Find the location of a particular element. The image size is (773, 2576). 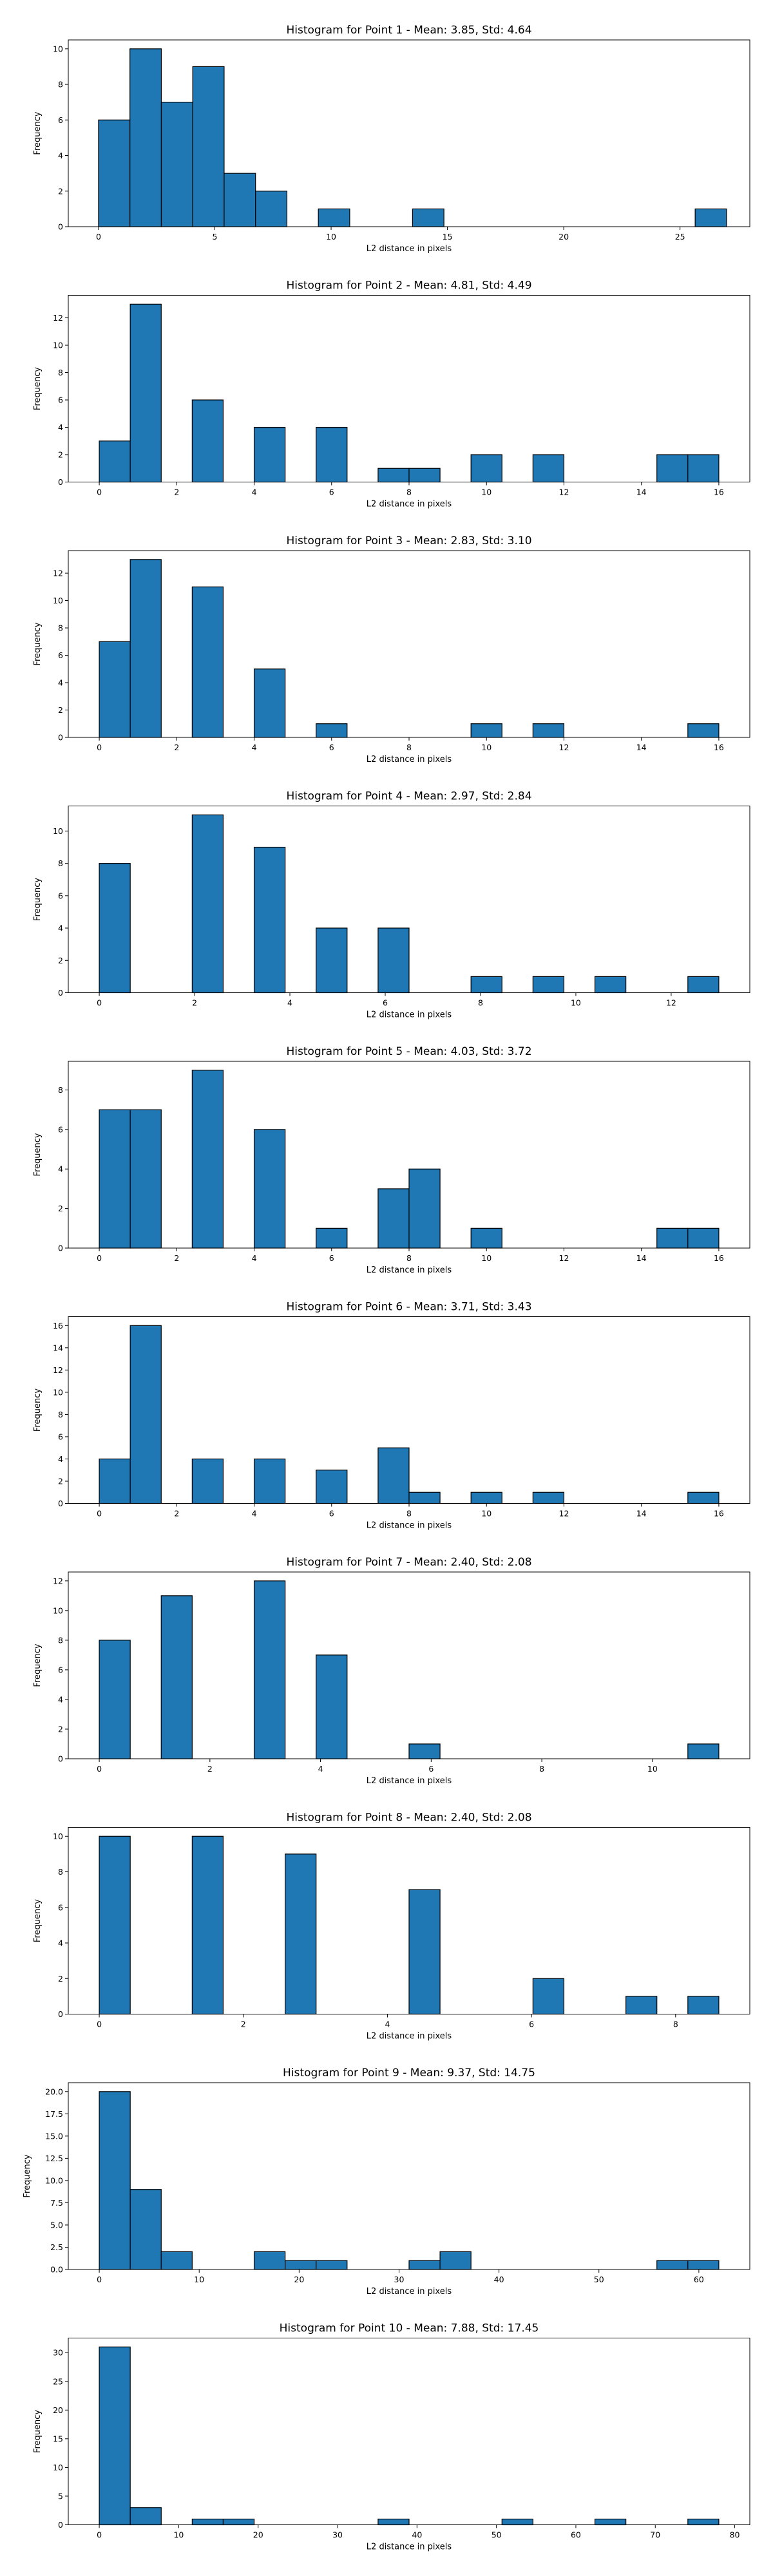

y-tick-label: 14 is located at coordinates (58, 1347).